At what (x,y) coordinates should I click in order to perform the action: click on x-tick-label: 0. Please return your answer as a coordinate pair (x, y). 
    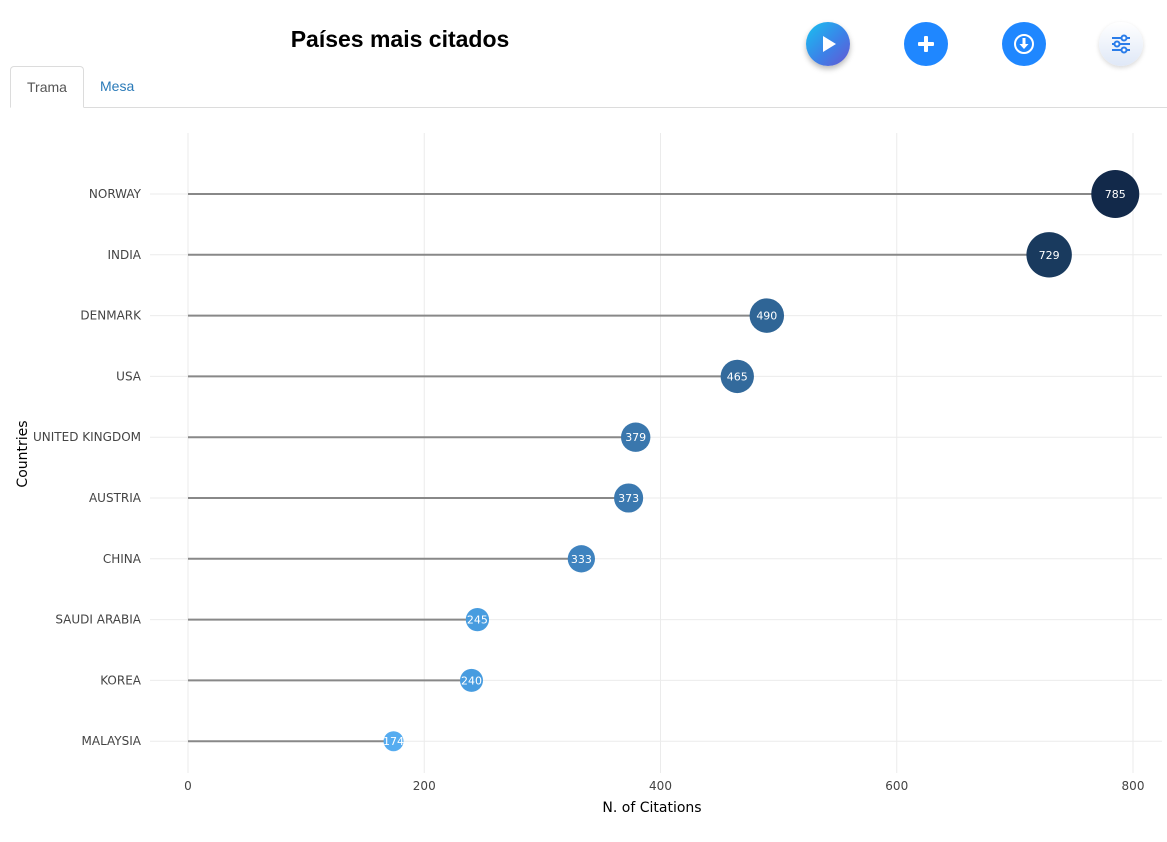
    Looking at the image, I should click on (188, 786).